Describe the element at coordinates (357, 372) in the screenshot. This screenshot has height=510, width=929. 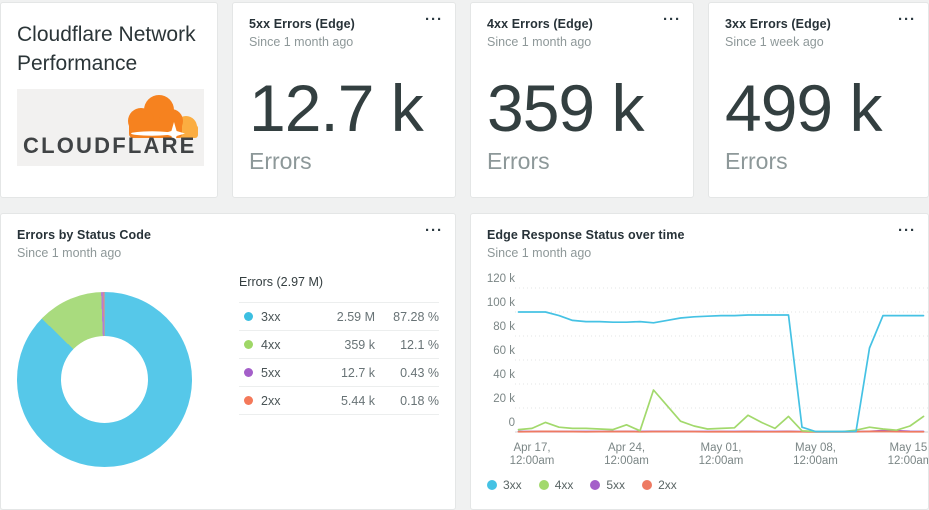
I see `series-value: 12.7 k` at that location.